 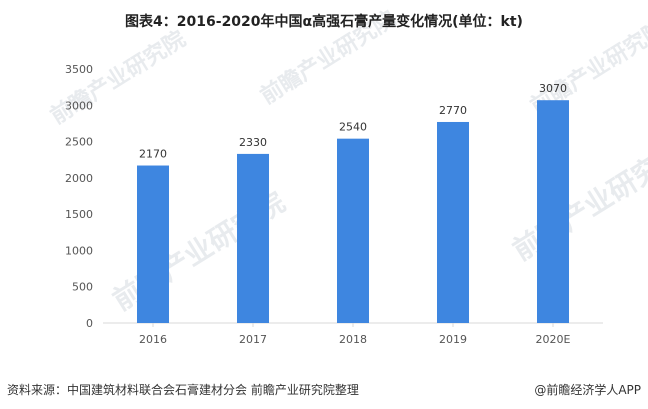 What do you see at coordinates (89, 323) in the screenshot?
I see `y-tick-label: 0` at bounding box center [89, 323].